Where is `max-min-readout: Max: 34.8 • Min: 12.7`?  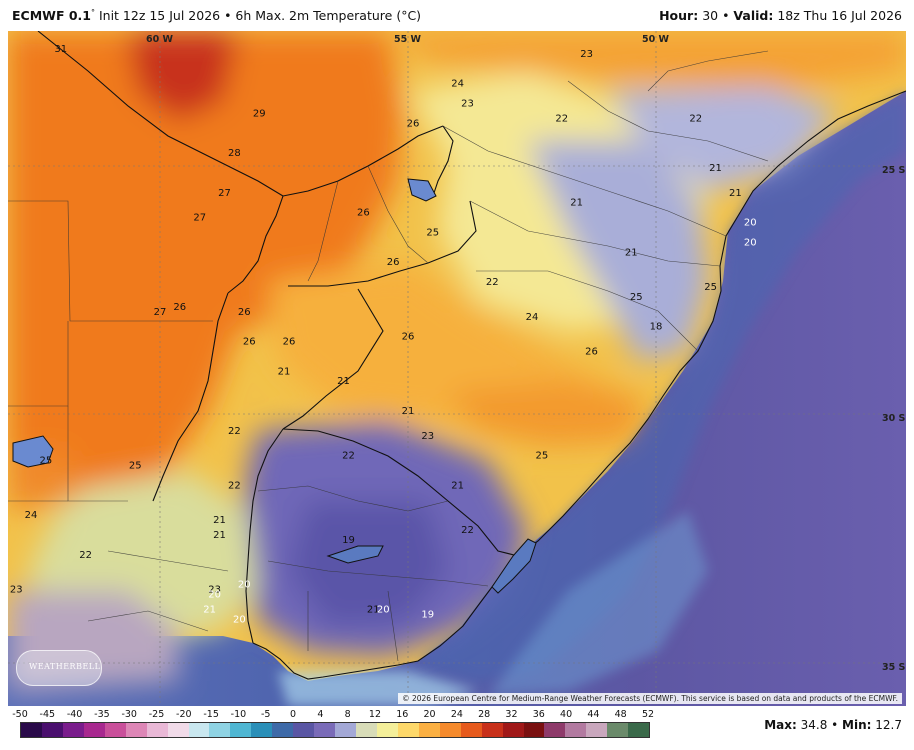 max-min-readout: Max: 34.8 • Min: 12.7 is located at coordinates (833, 725).